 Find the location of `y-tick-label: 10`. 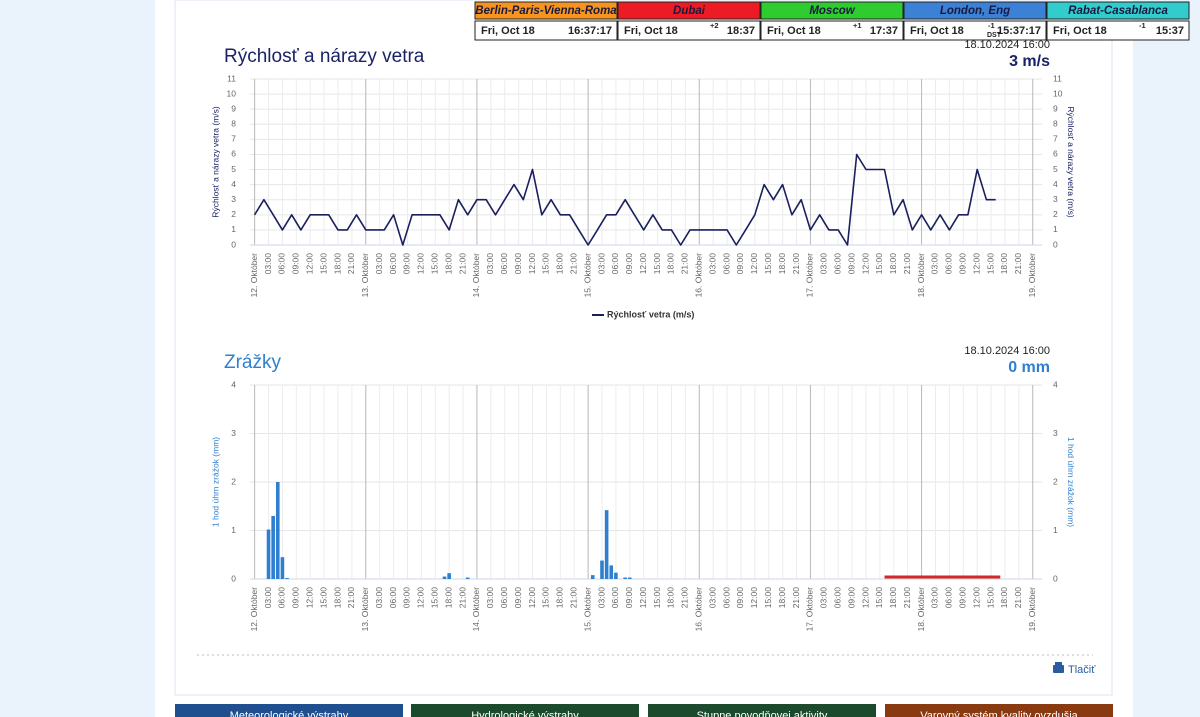

y-tick-label: 10 is located at coordinates (232, 93).